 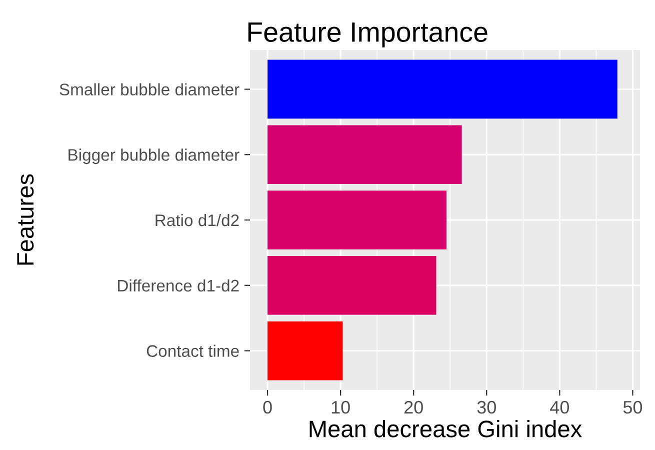 What do you see at coordinates (154, 156) in the screenshot?
I see `y-tick-label: Bigger bubble diameter` at bounding box center [154, 156].